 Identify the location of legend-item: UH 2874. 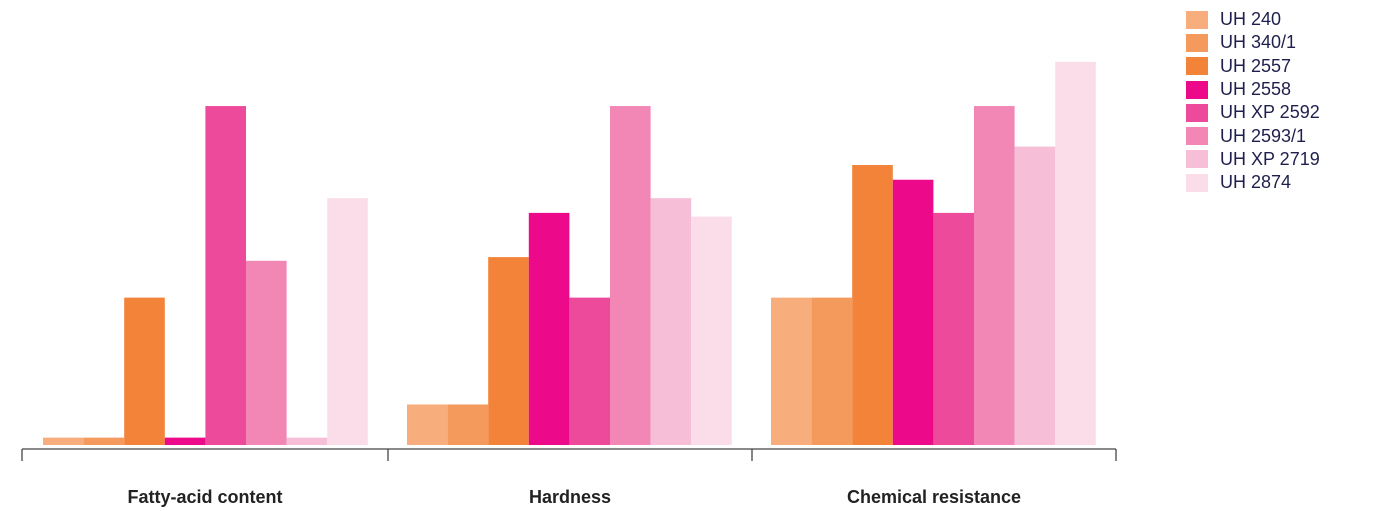
(1253, 182).